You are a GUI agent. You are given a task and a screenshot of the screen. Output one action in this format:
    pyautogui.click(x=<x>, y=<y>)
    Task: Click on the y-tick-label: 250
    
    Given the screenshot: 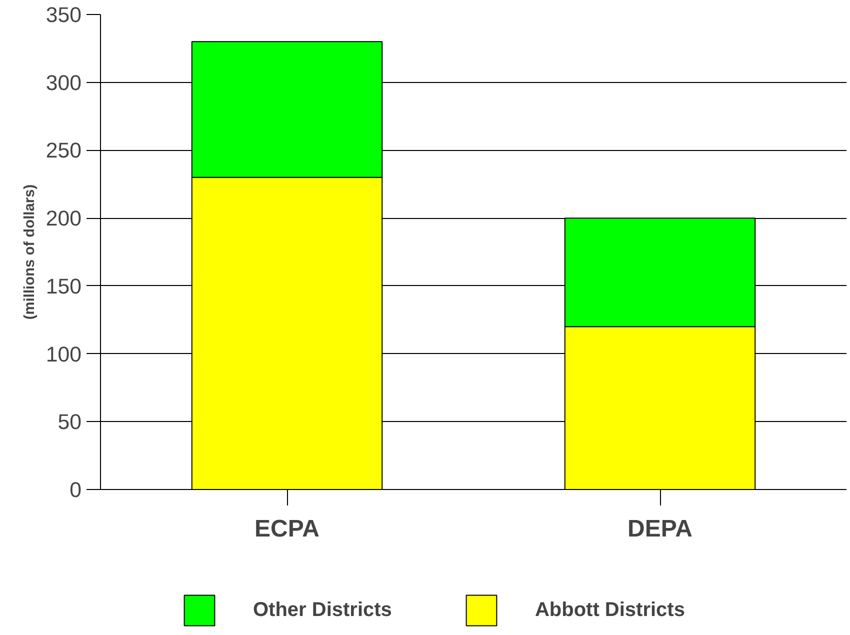 What is the action you would take?
    pyautogui.click(x=64, y=150)
    